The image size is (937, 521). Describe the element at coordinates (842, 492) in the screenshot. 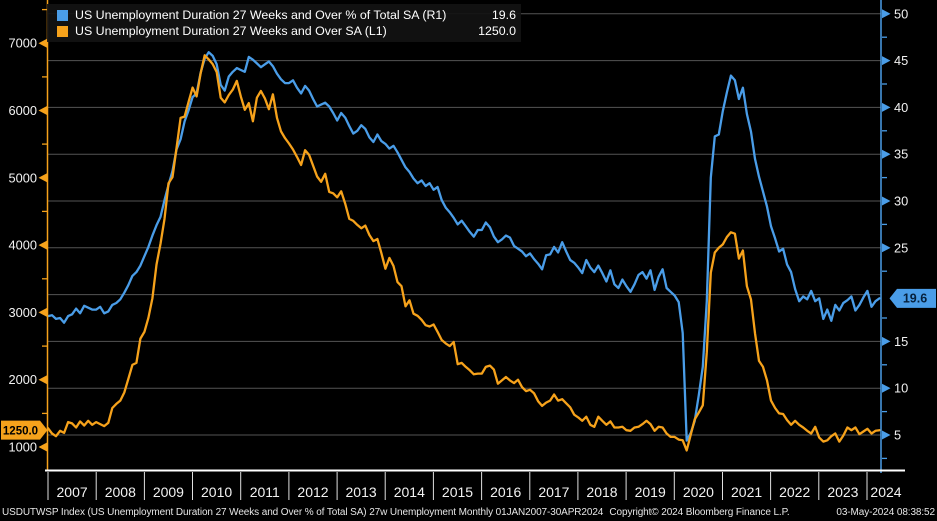

I see `x-axis-year-label: 2023` at that location.